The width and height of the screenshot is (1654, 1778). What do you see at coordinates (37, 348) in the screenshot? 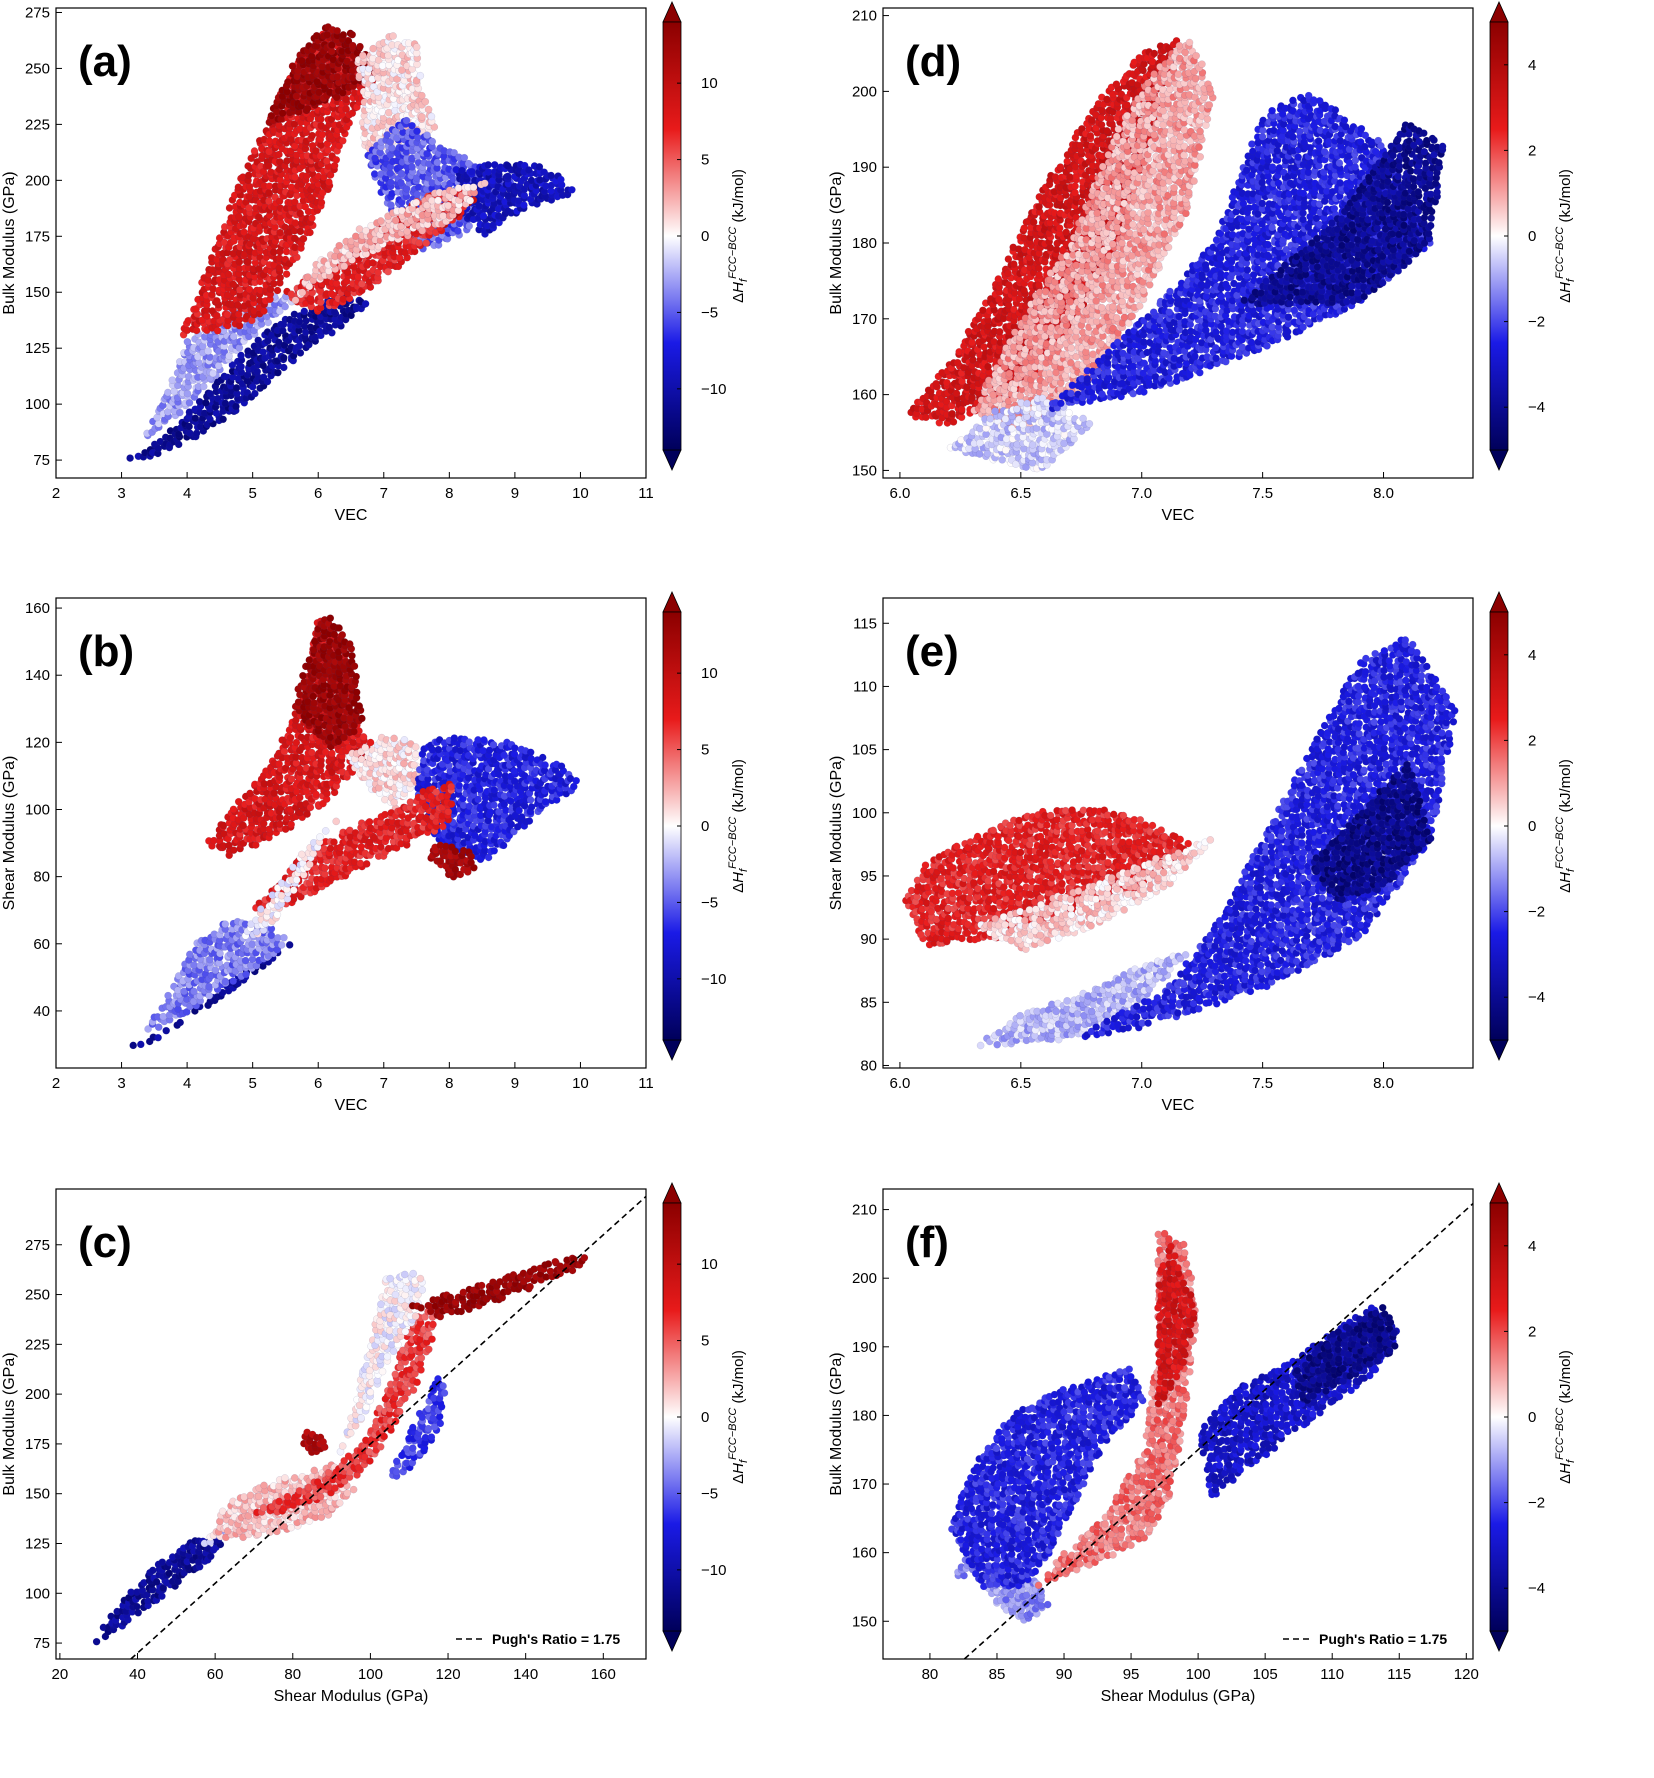
I see `y-tick-label: 125` at bounding box center [37, 348].